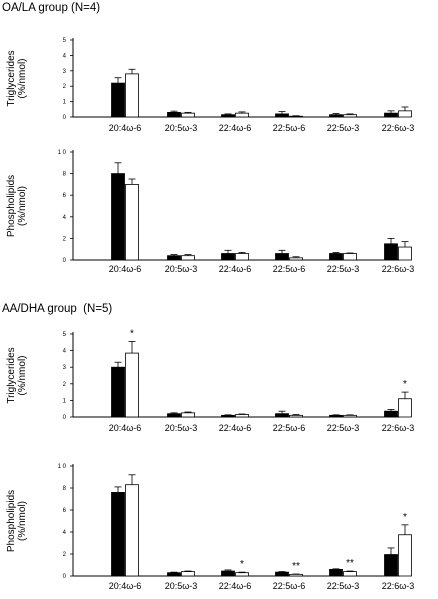 The height and width of the screenshot is (599, 438). I want to click on y-tick-label: 3, so click(65, 72).